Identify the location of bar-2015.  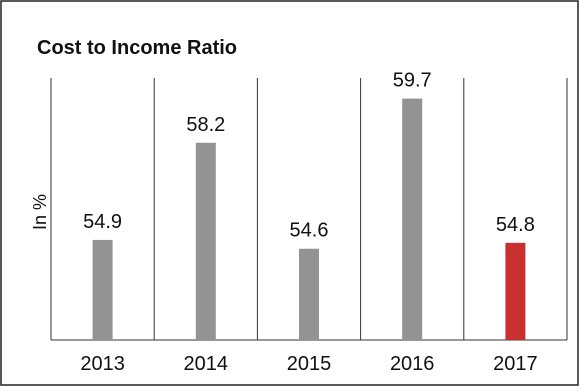
(309, 294).